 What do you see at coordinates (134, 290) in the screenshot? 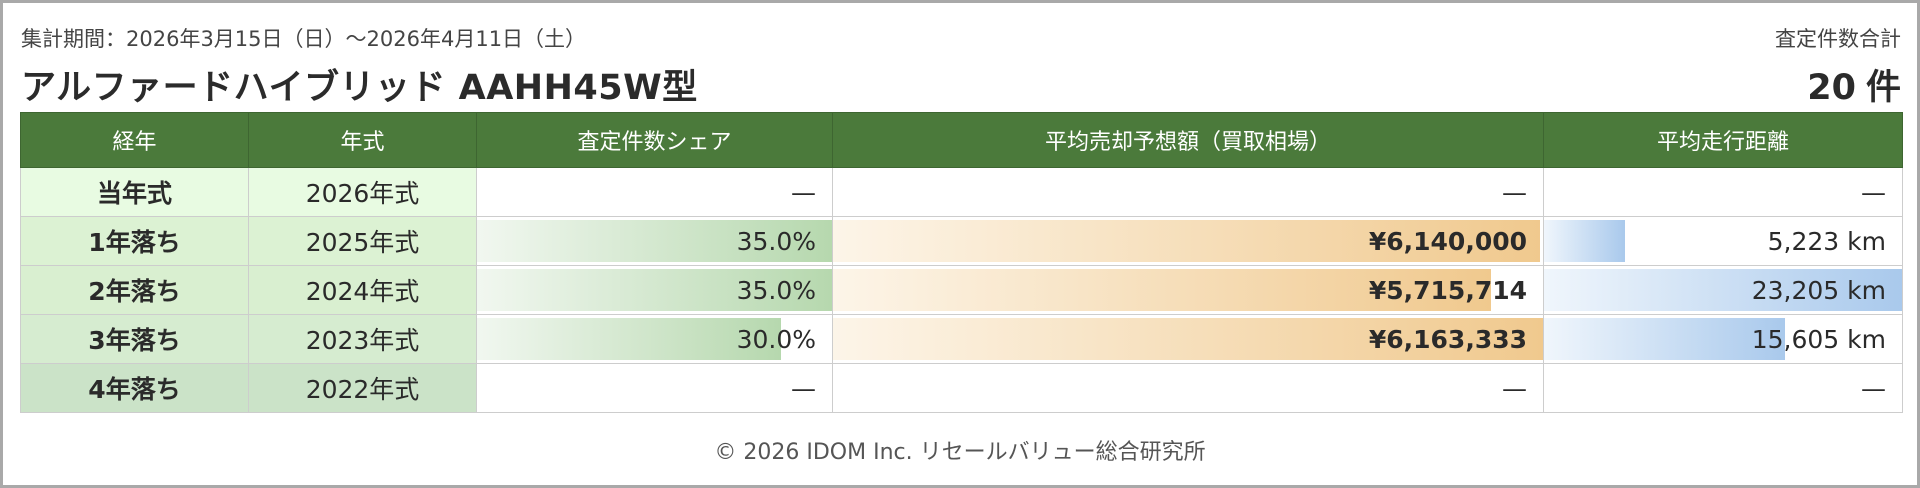
I see `age-cell: 2年落ち` at bounding box center [134, 290].